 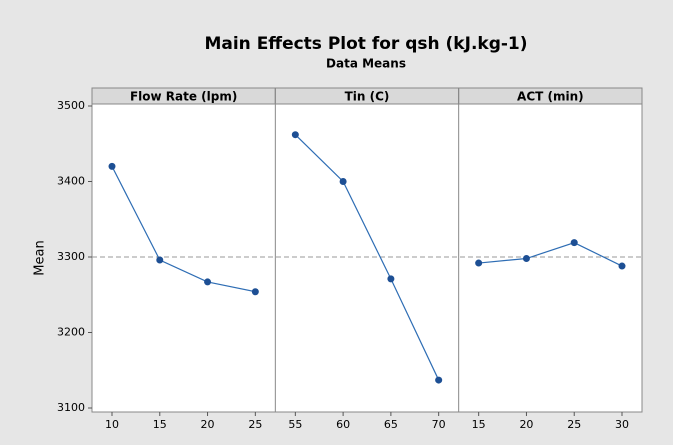 What do you see at coordinates (71, 256) in the screenshot?
I see `y-tick-label: 3300` at bounding box center [71, 256].